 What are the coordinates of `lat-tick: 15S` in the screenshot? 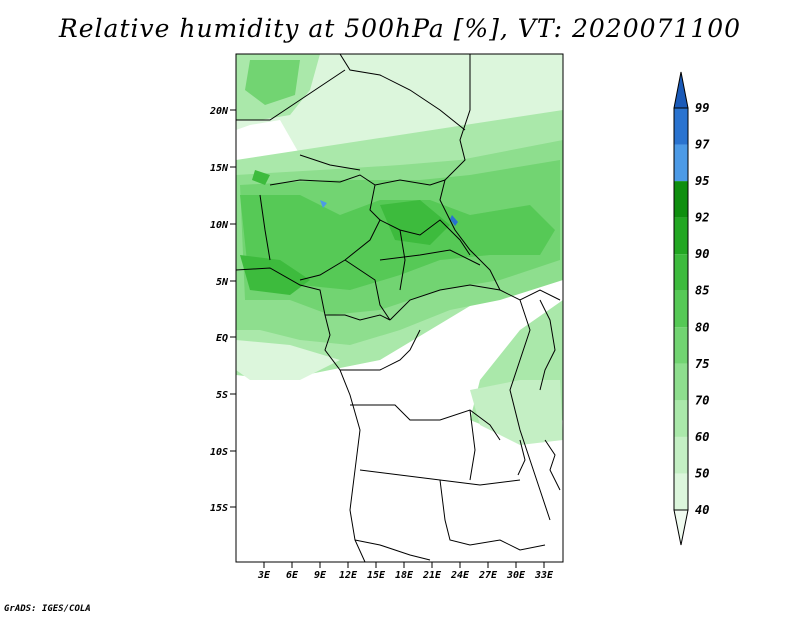 It's located at (219, 508).